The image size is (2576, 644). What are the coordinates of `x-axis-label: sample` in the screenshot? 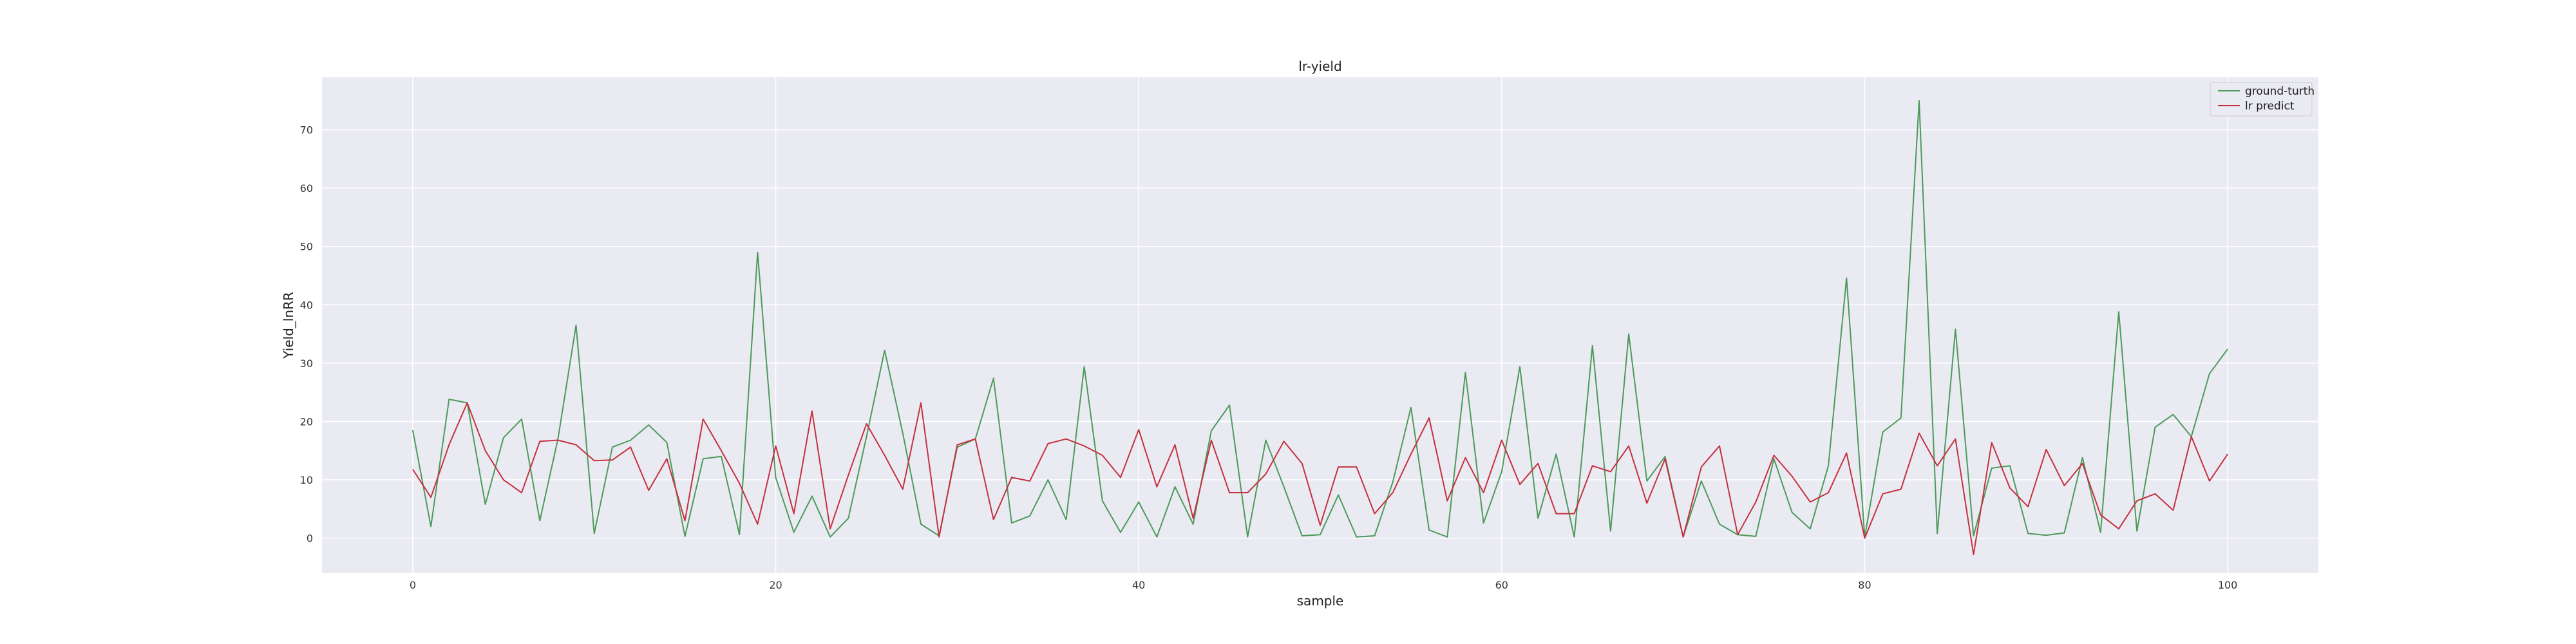 It's located at (1320, 601).